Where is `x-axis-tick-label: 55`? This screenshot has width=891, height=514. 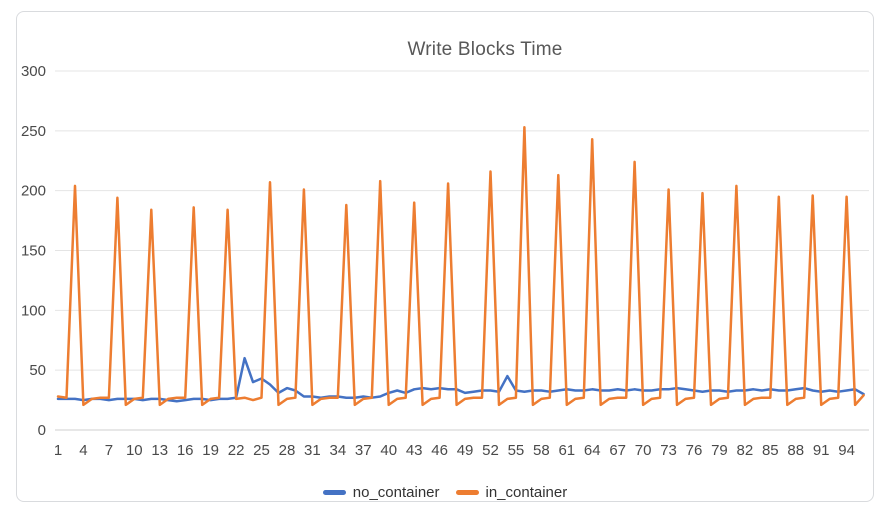 x-axis-tick-label: 55 is located at coordinates (516, 450).